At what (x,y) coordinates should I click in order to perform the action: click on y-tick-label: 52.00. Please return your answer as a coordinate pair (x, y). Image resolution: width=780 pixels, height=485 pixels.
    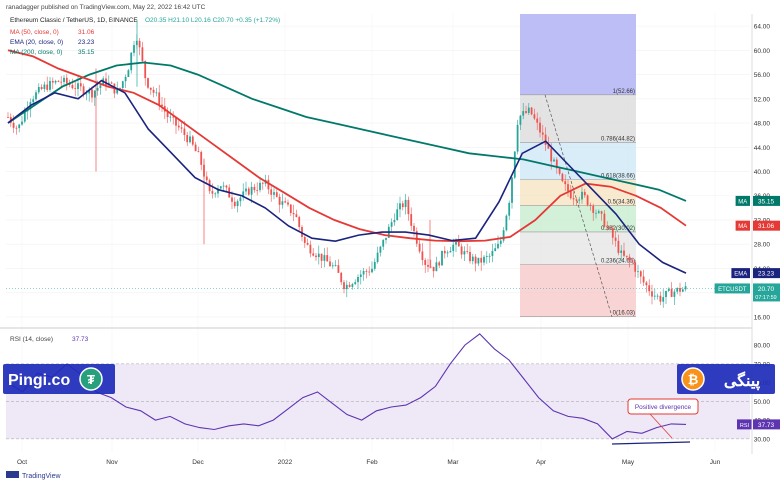
    Looking at the image, I should click on (762, 99).